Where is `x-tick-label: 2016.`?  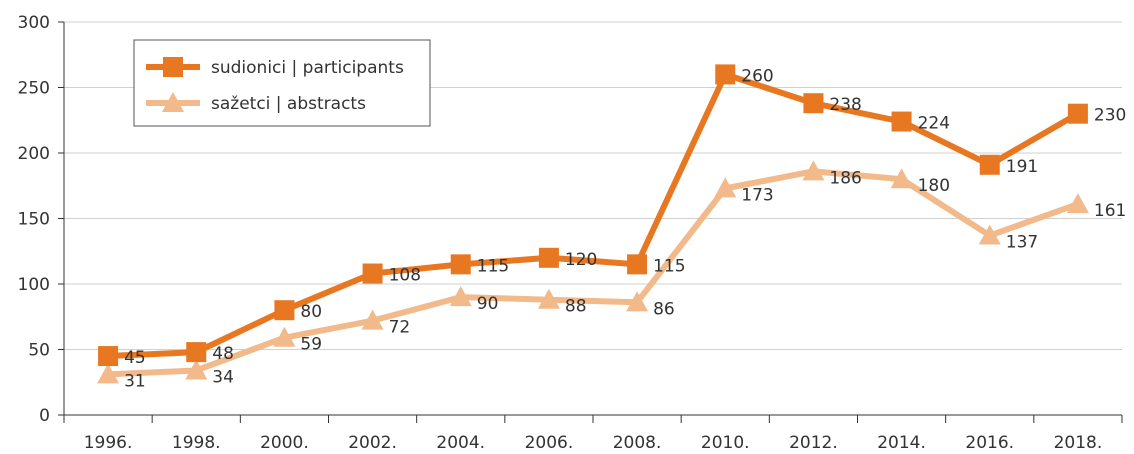
x-tick-label: 2016. is located at coordinates (989, 443).